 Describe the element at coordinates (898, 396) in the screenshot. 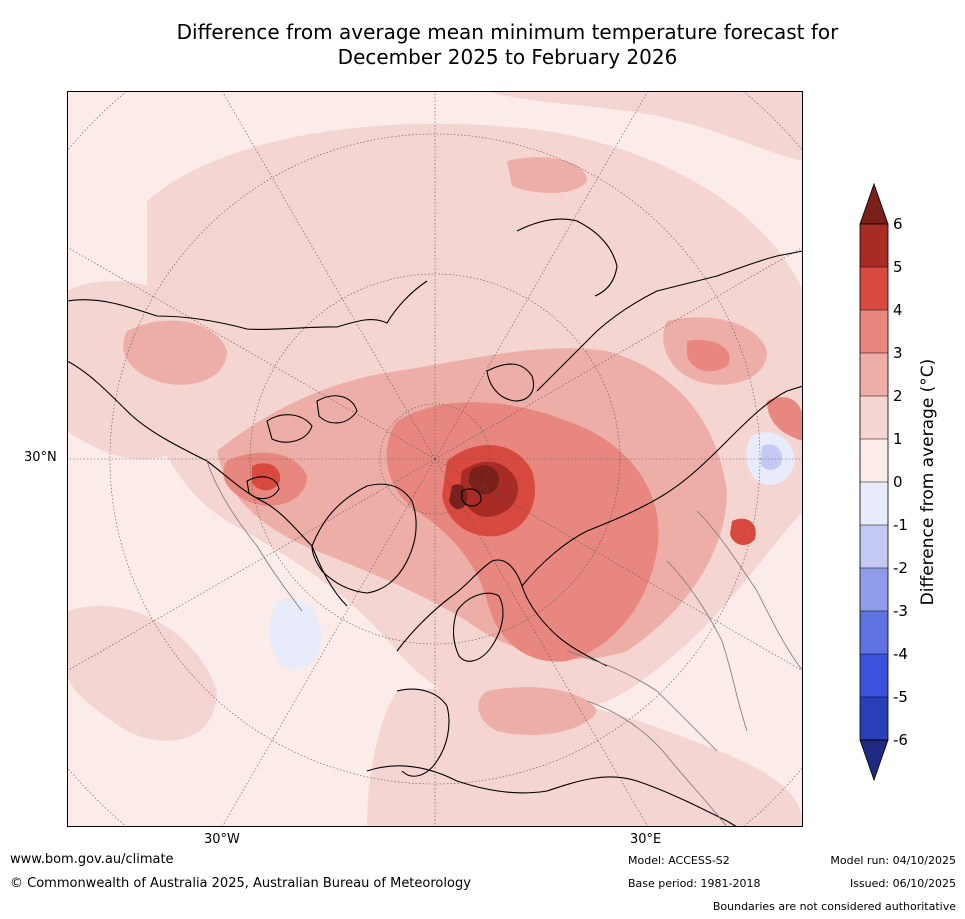

I see `colorbar-tick-2: 2` at that location.